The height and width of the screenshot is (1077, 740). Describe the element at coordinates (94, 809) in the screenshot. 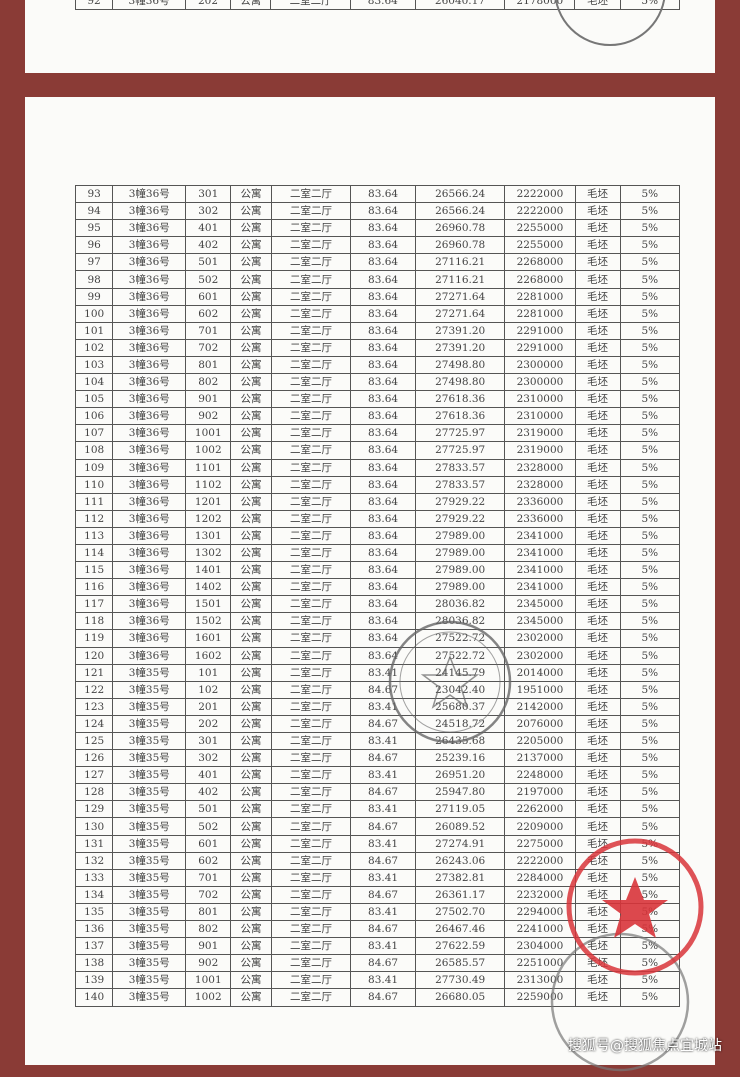

I see `table-cell: 129` at that location.